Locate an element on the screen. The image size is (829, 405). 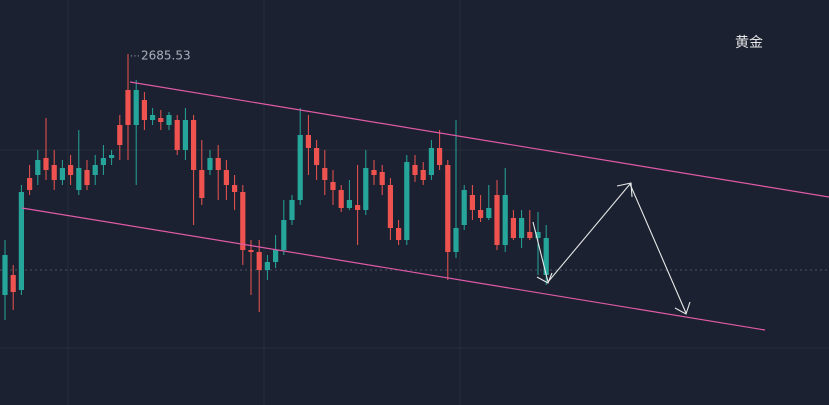
high-marker: ⋯ is located at coordinates (135, 56).